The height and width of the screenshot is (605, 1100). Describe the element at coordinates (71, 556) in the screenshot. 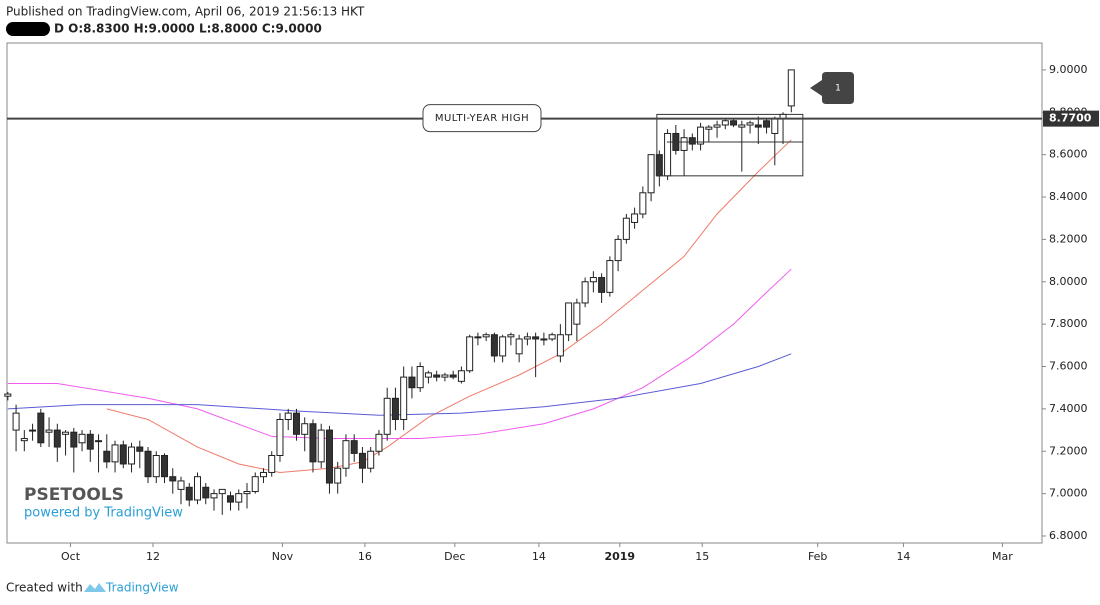

I see `x-tick-label: Oct` at that location.